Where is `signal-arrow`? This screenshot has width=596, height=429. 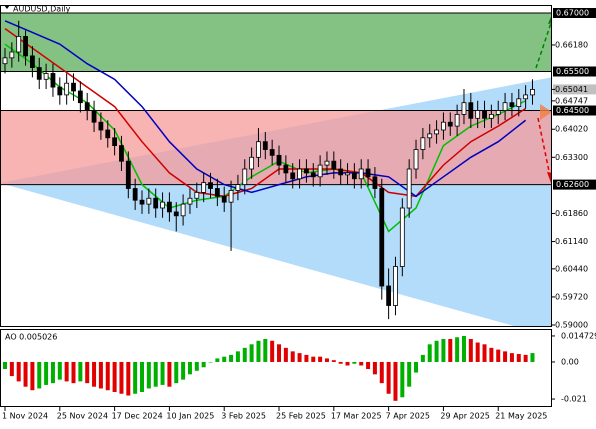
signal-arrow is located at coordinates (546, 112).